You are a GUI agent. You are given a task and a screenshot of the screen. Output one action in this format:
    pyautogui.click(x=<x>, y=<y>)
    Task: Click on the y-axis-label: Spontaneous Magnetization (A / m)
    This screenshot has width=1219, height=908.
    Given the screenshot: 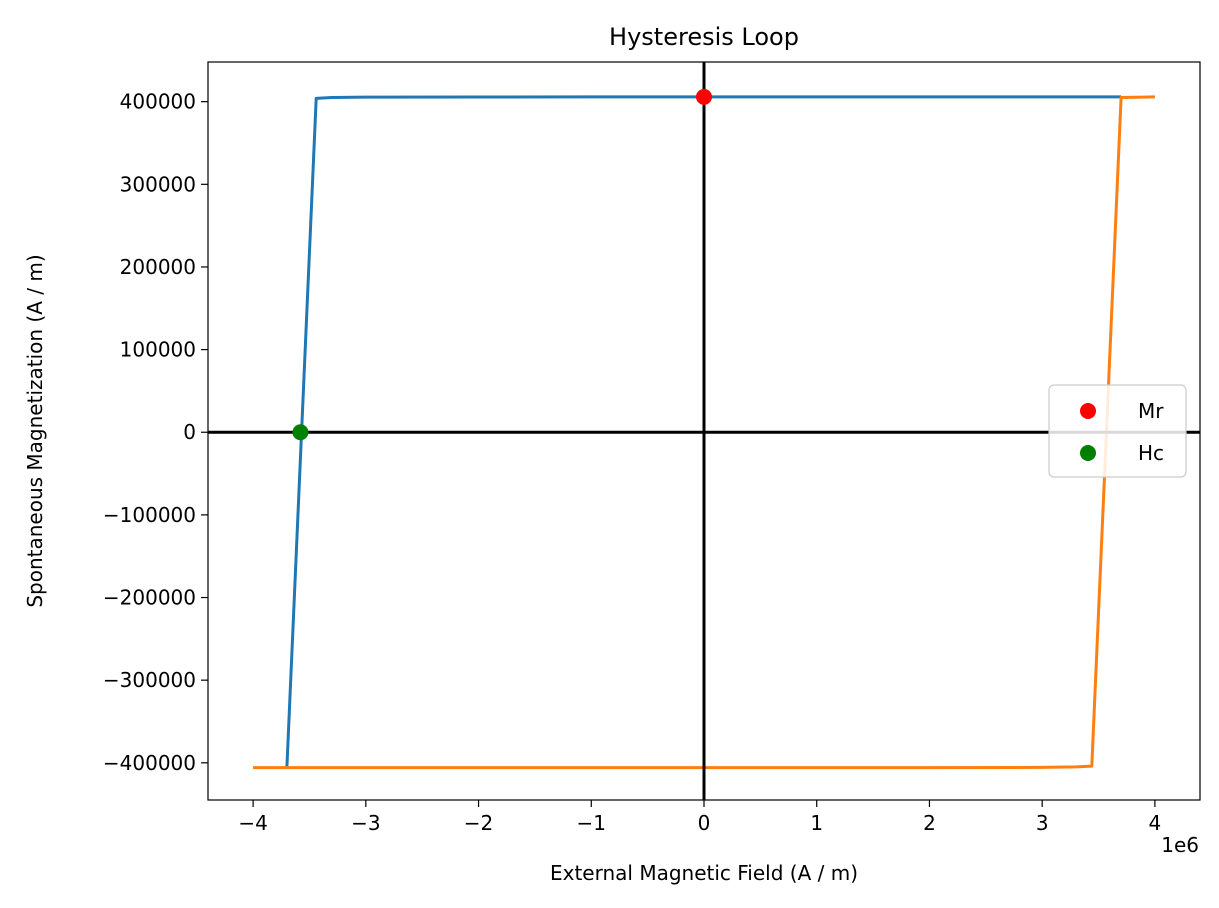 What is the action you would take?
    pyautogui.click(x=35, y=430)
    